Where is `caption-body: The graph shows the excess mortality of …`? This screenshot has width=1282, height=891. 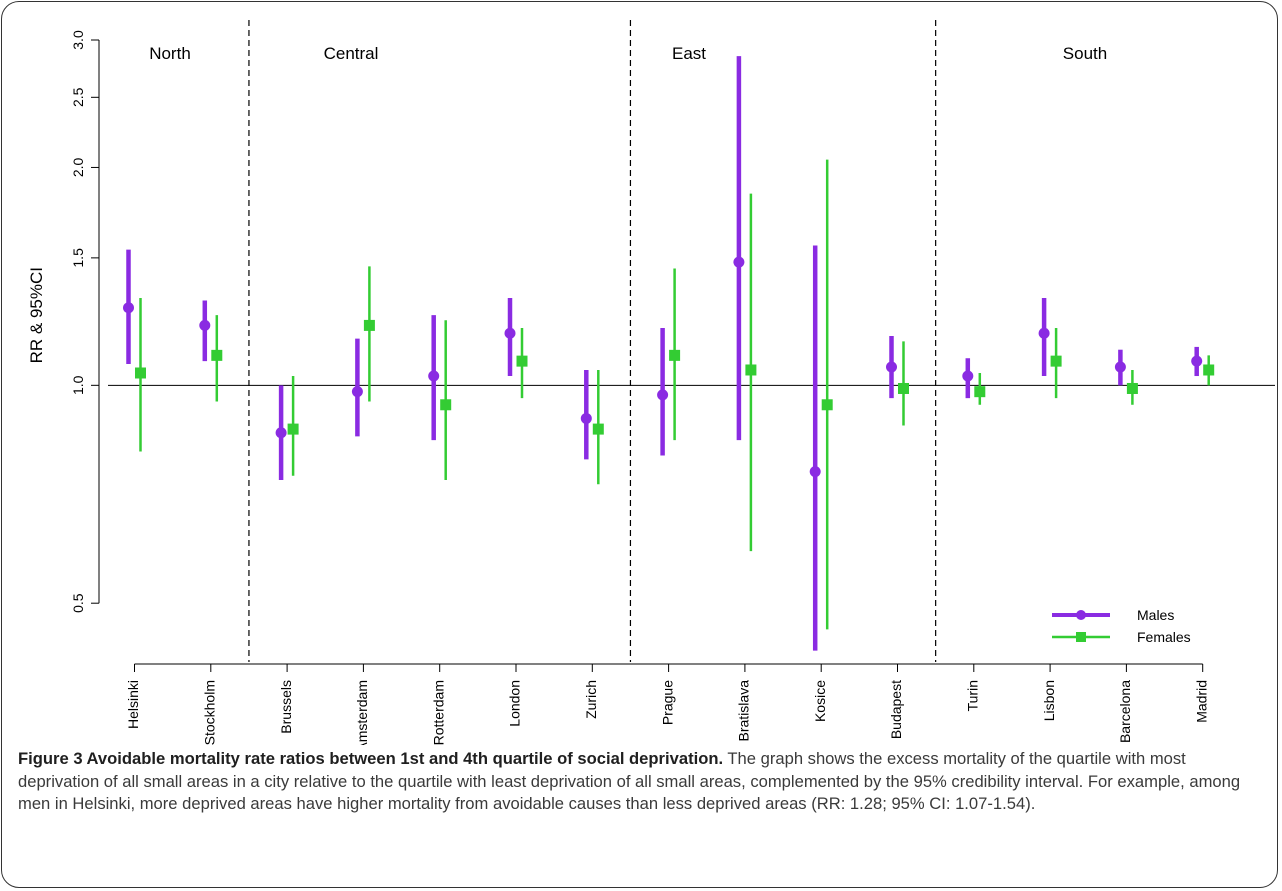 caption-body: The graph shows the excess mortality of … is located at coordinates (629, 781).